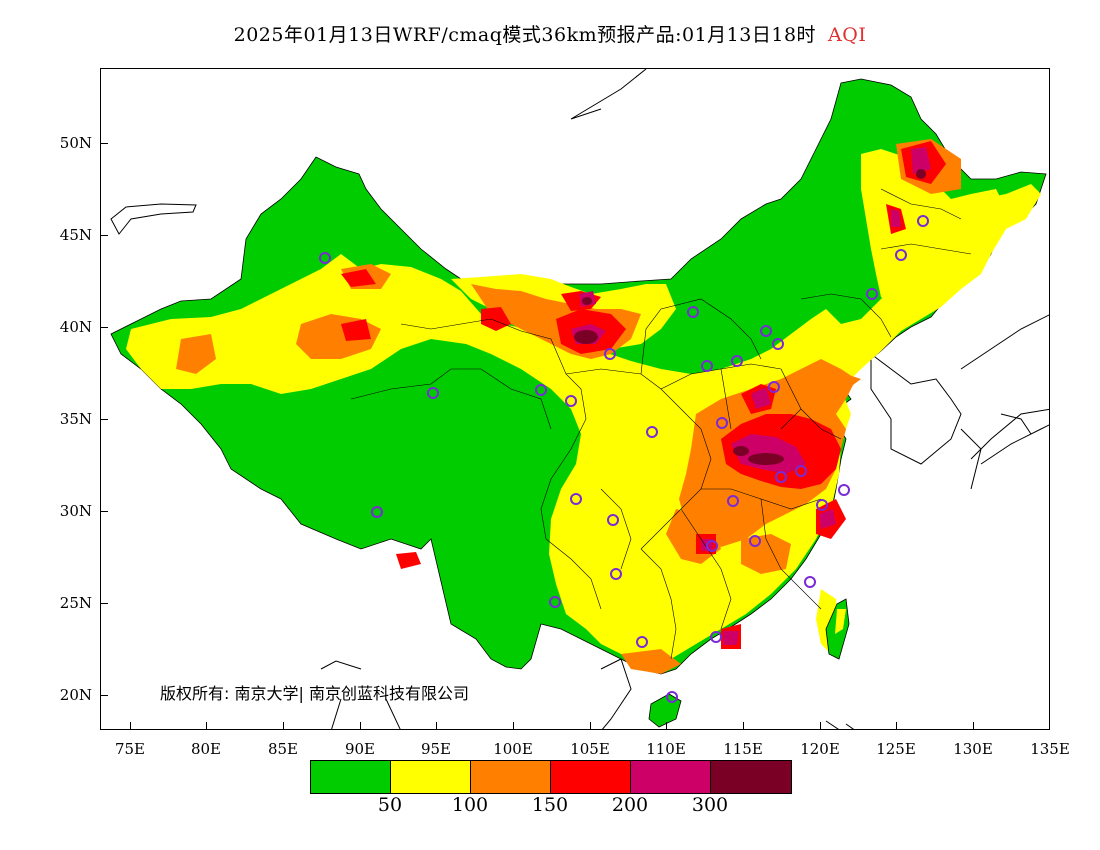  I want to click on lon-label-80e: 80E, so click(206, 749).